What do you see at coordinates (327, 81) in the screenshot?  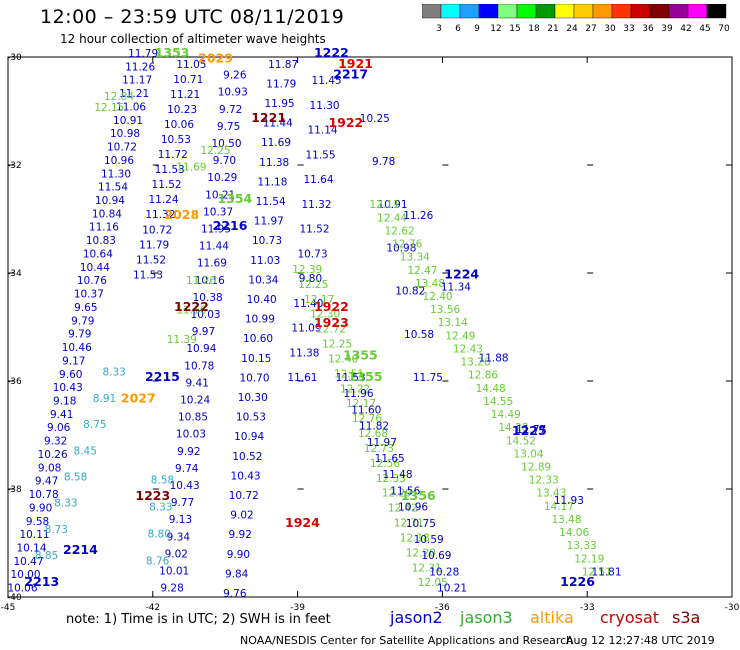 I see `wave-height-value: 11.45` at bounding box center [327, 81].